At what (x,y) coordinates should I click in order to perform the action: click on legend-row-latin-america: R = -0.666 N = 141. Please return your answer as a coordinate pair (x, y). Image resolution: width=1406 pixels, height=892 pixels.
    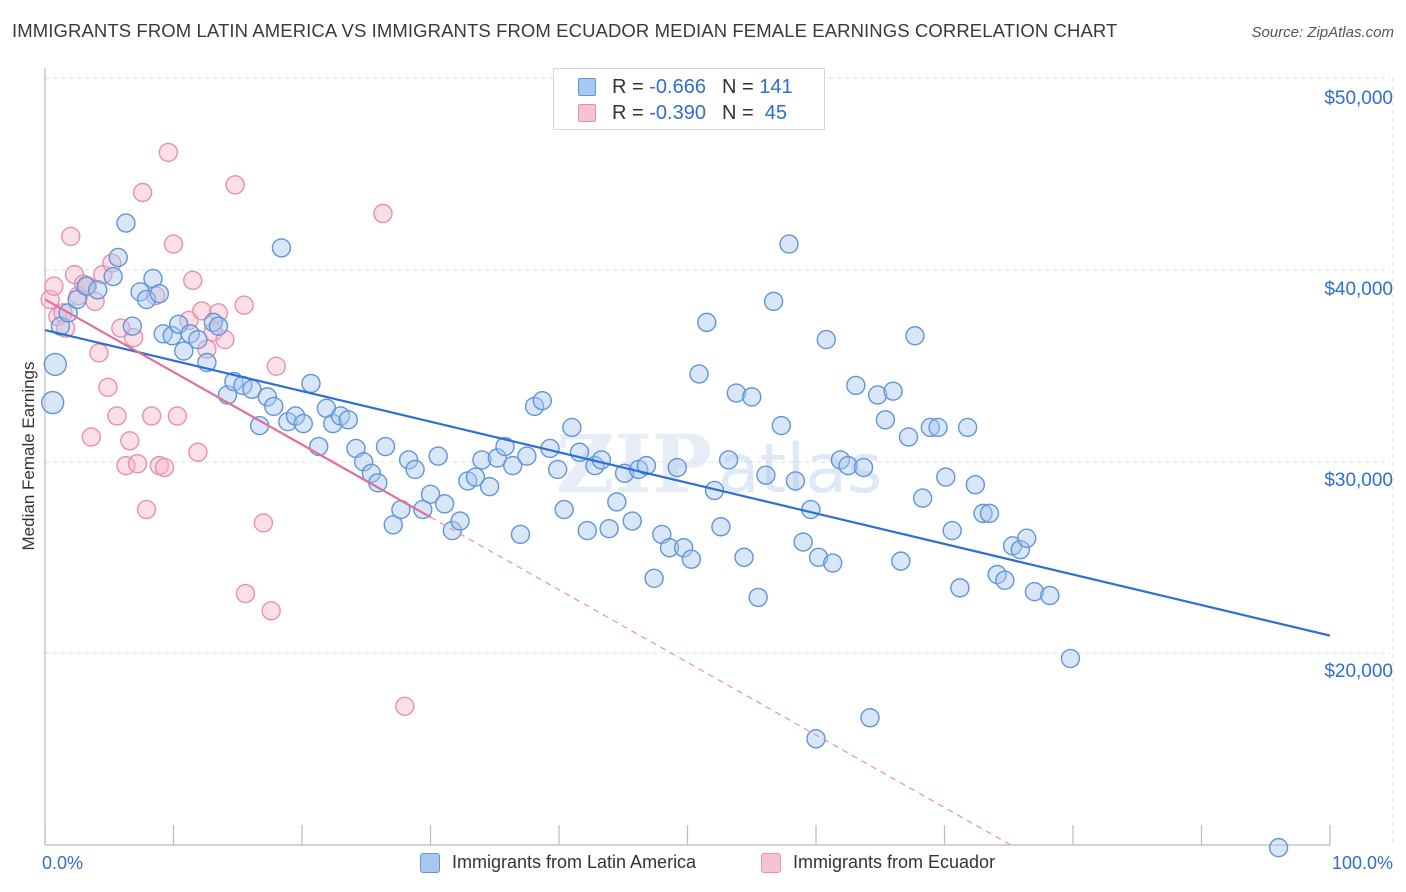
    Looking at the image, I should click on (685, 87).